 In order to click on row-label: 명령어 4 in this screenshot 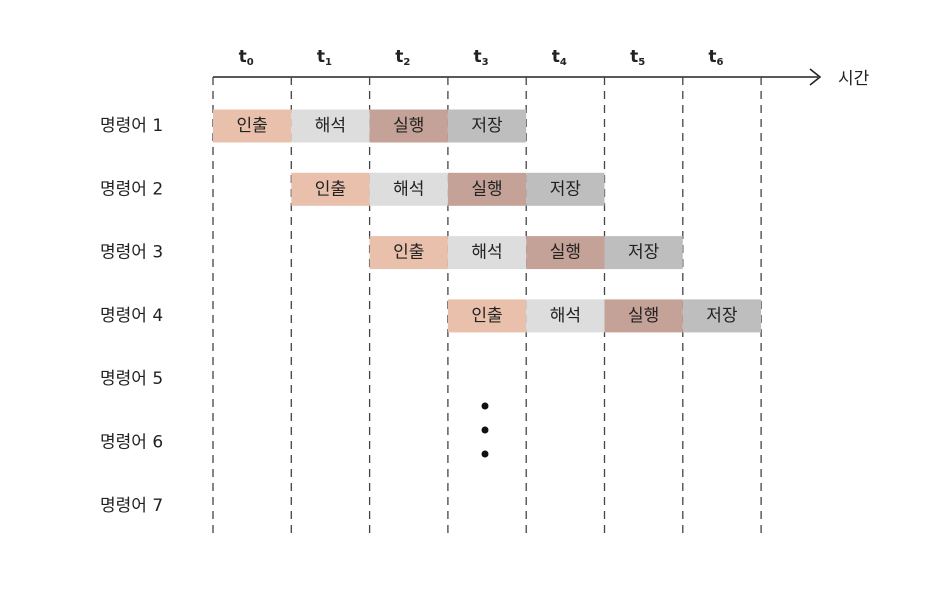, I will do `click(131, 316)`.